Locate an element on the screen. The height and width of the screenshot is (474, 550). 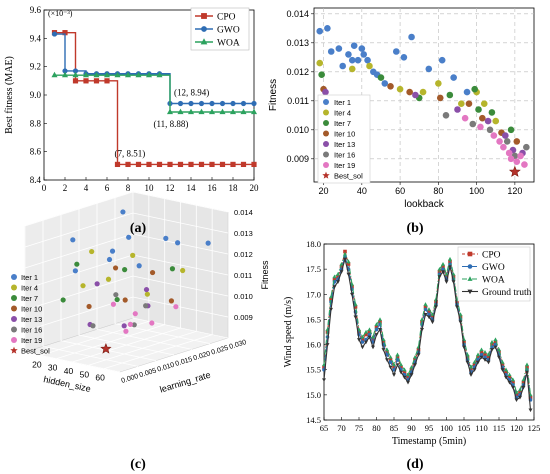
legend-label-gwo: GWO is located at coordinates (493, 268).